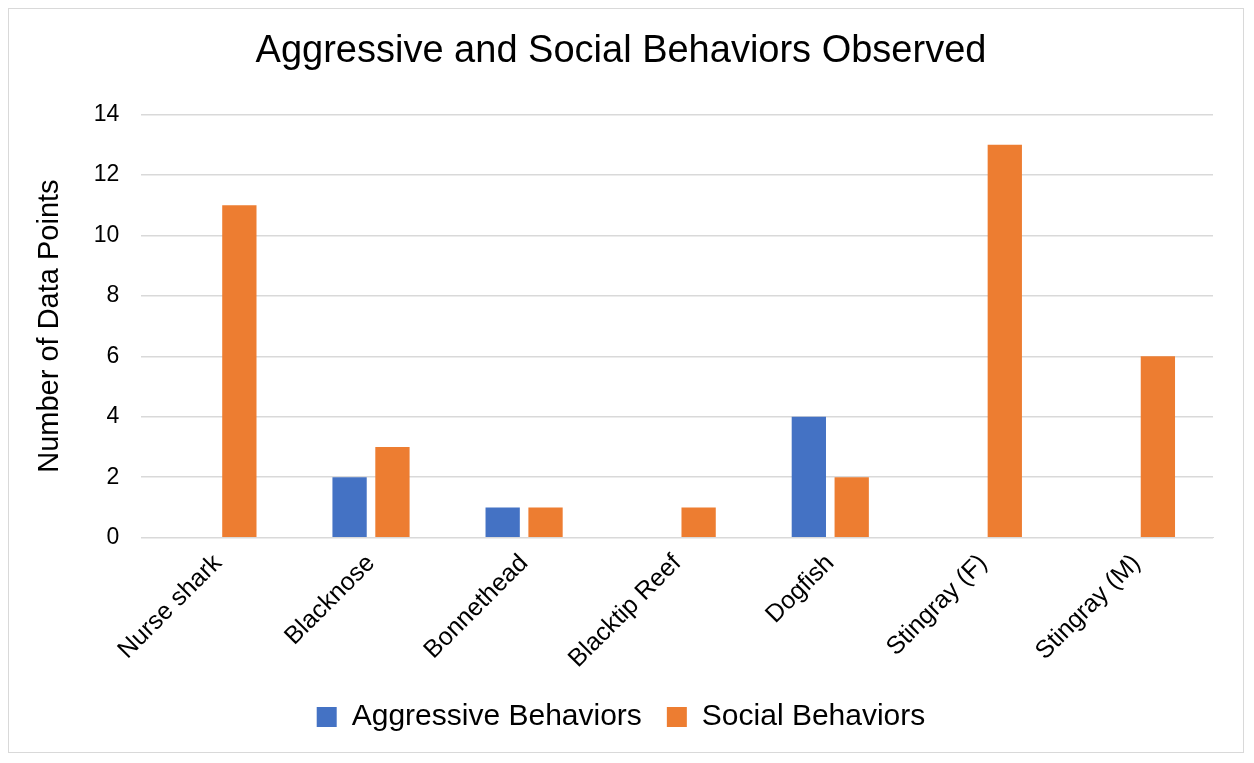  I want to click on y-tick-label: 14, so click(106, 112).